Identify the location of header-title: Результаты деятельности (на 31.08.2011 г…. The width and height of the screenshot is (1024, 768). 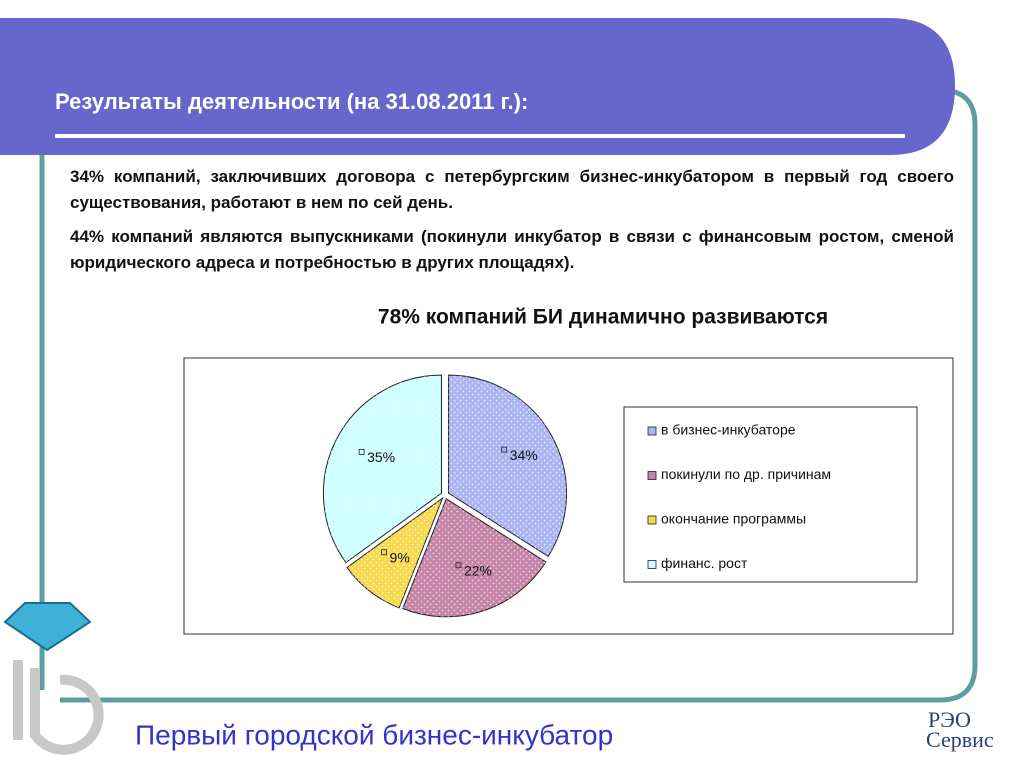
(291, 101).